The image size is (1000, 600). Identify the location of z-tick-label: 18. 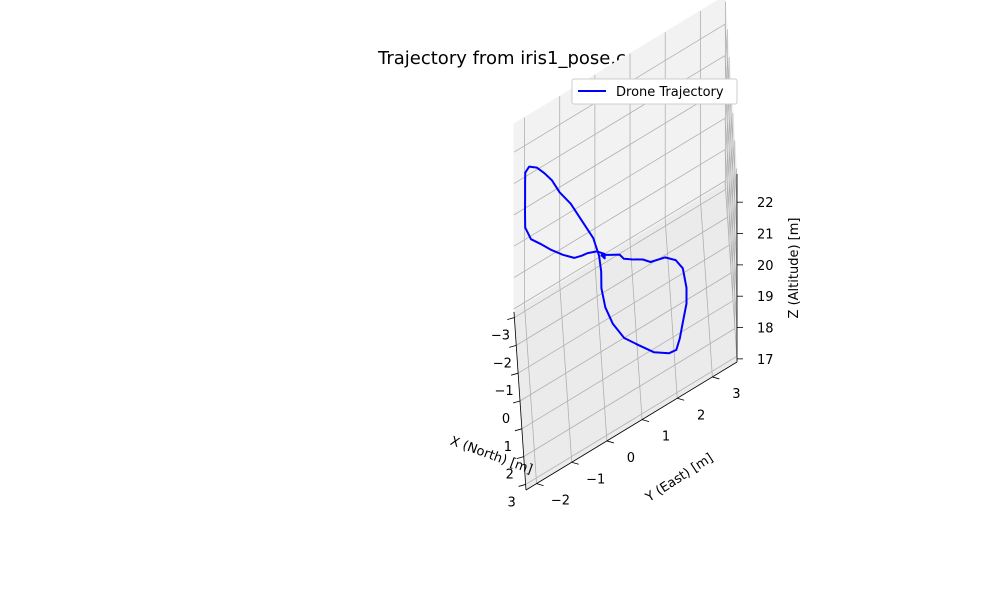
(765, 329).